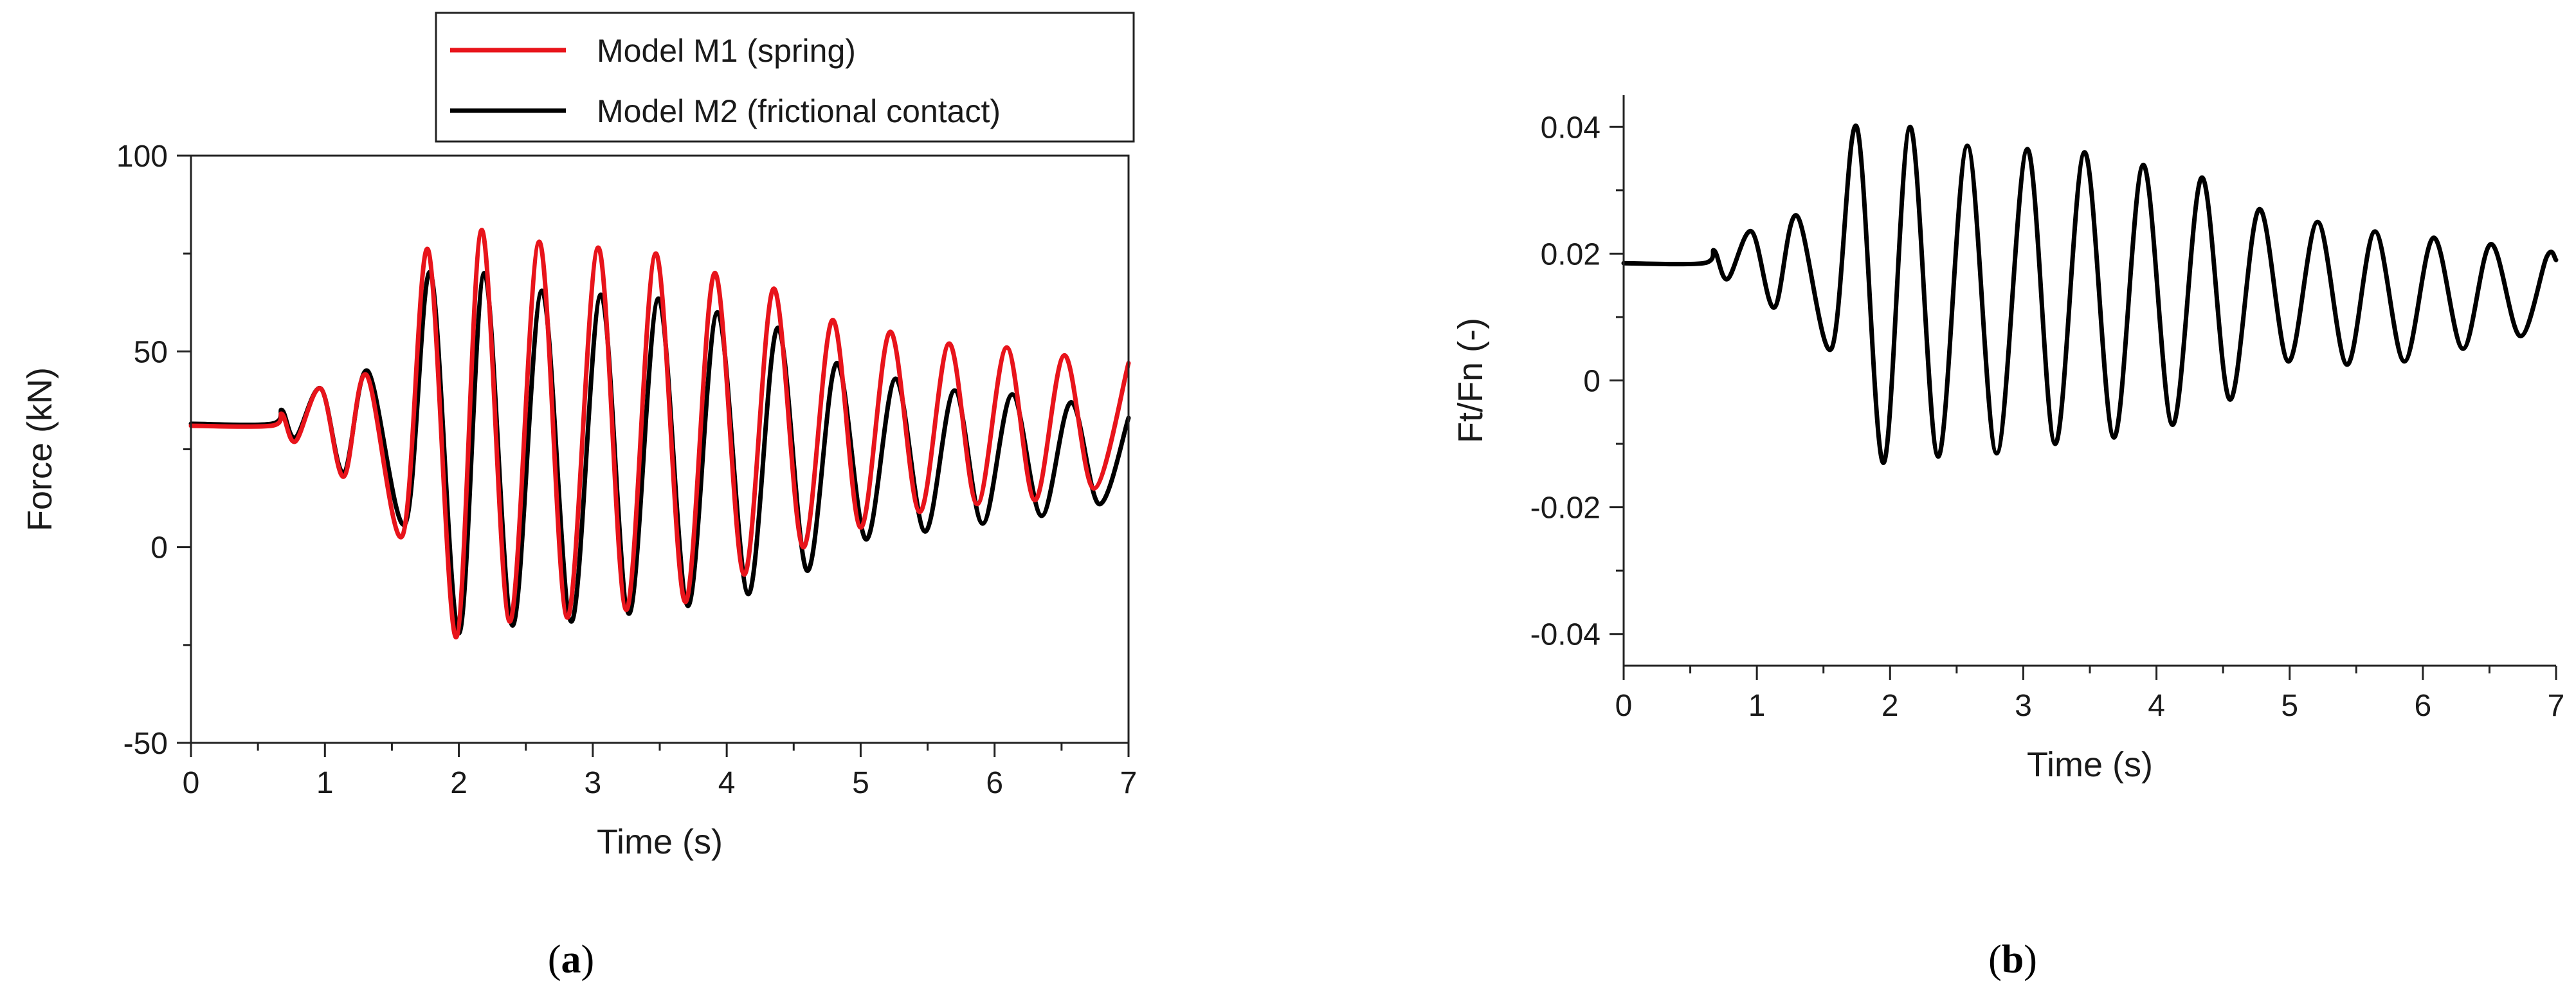 Image resolution: width=2576 pixels, height=986 pixels. Describe the element at coordinates (1571, 254) in the screenshot. I see `y-tick-label: 0.02` at that location.